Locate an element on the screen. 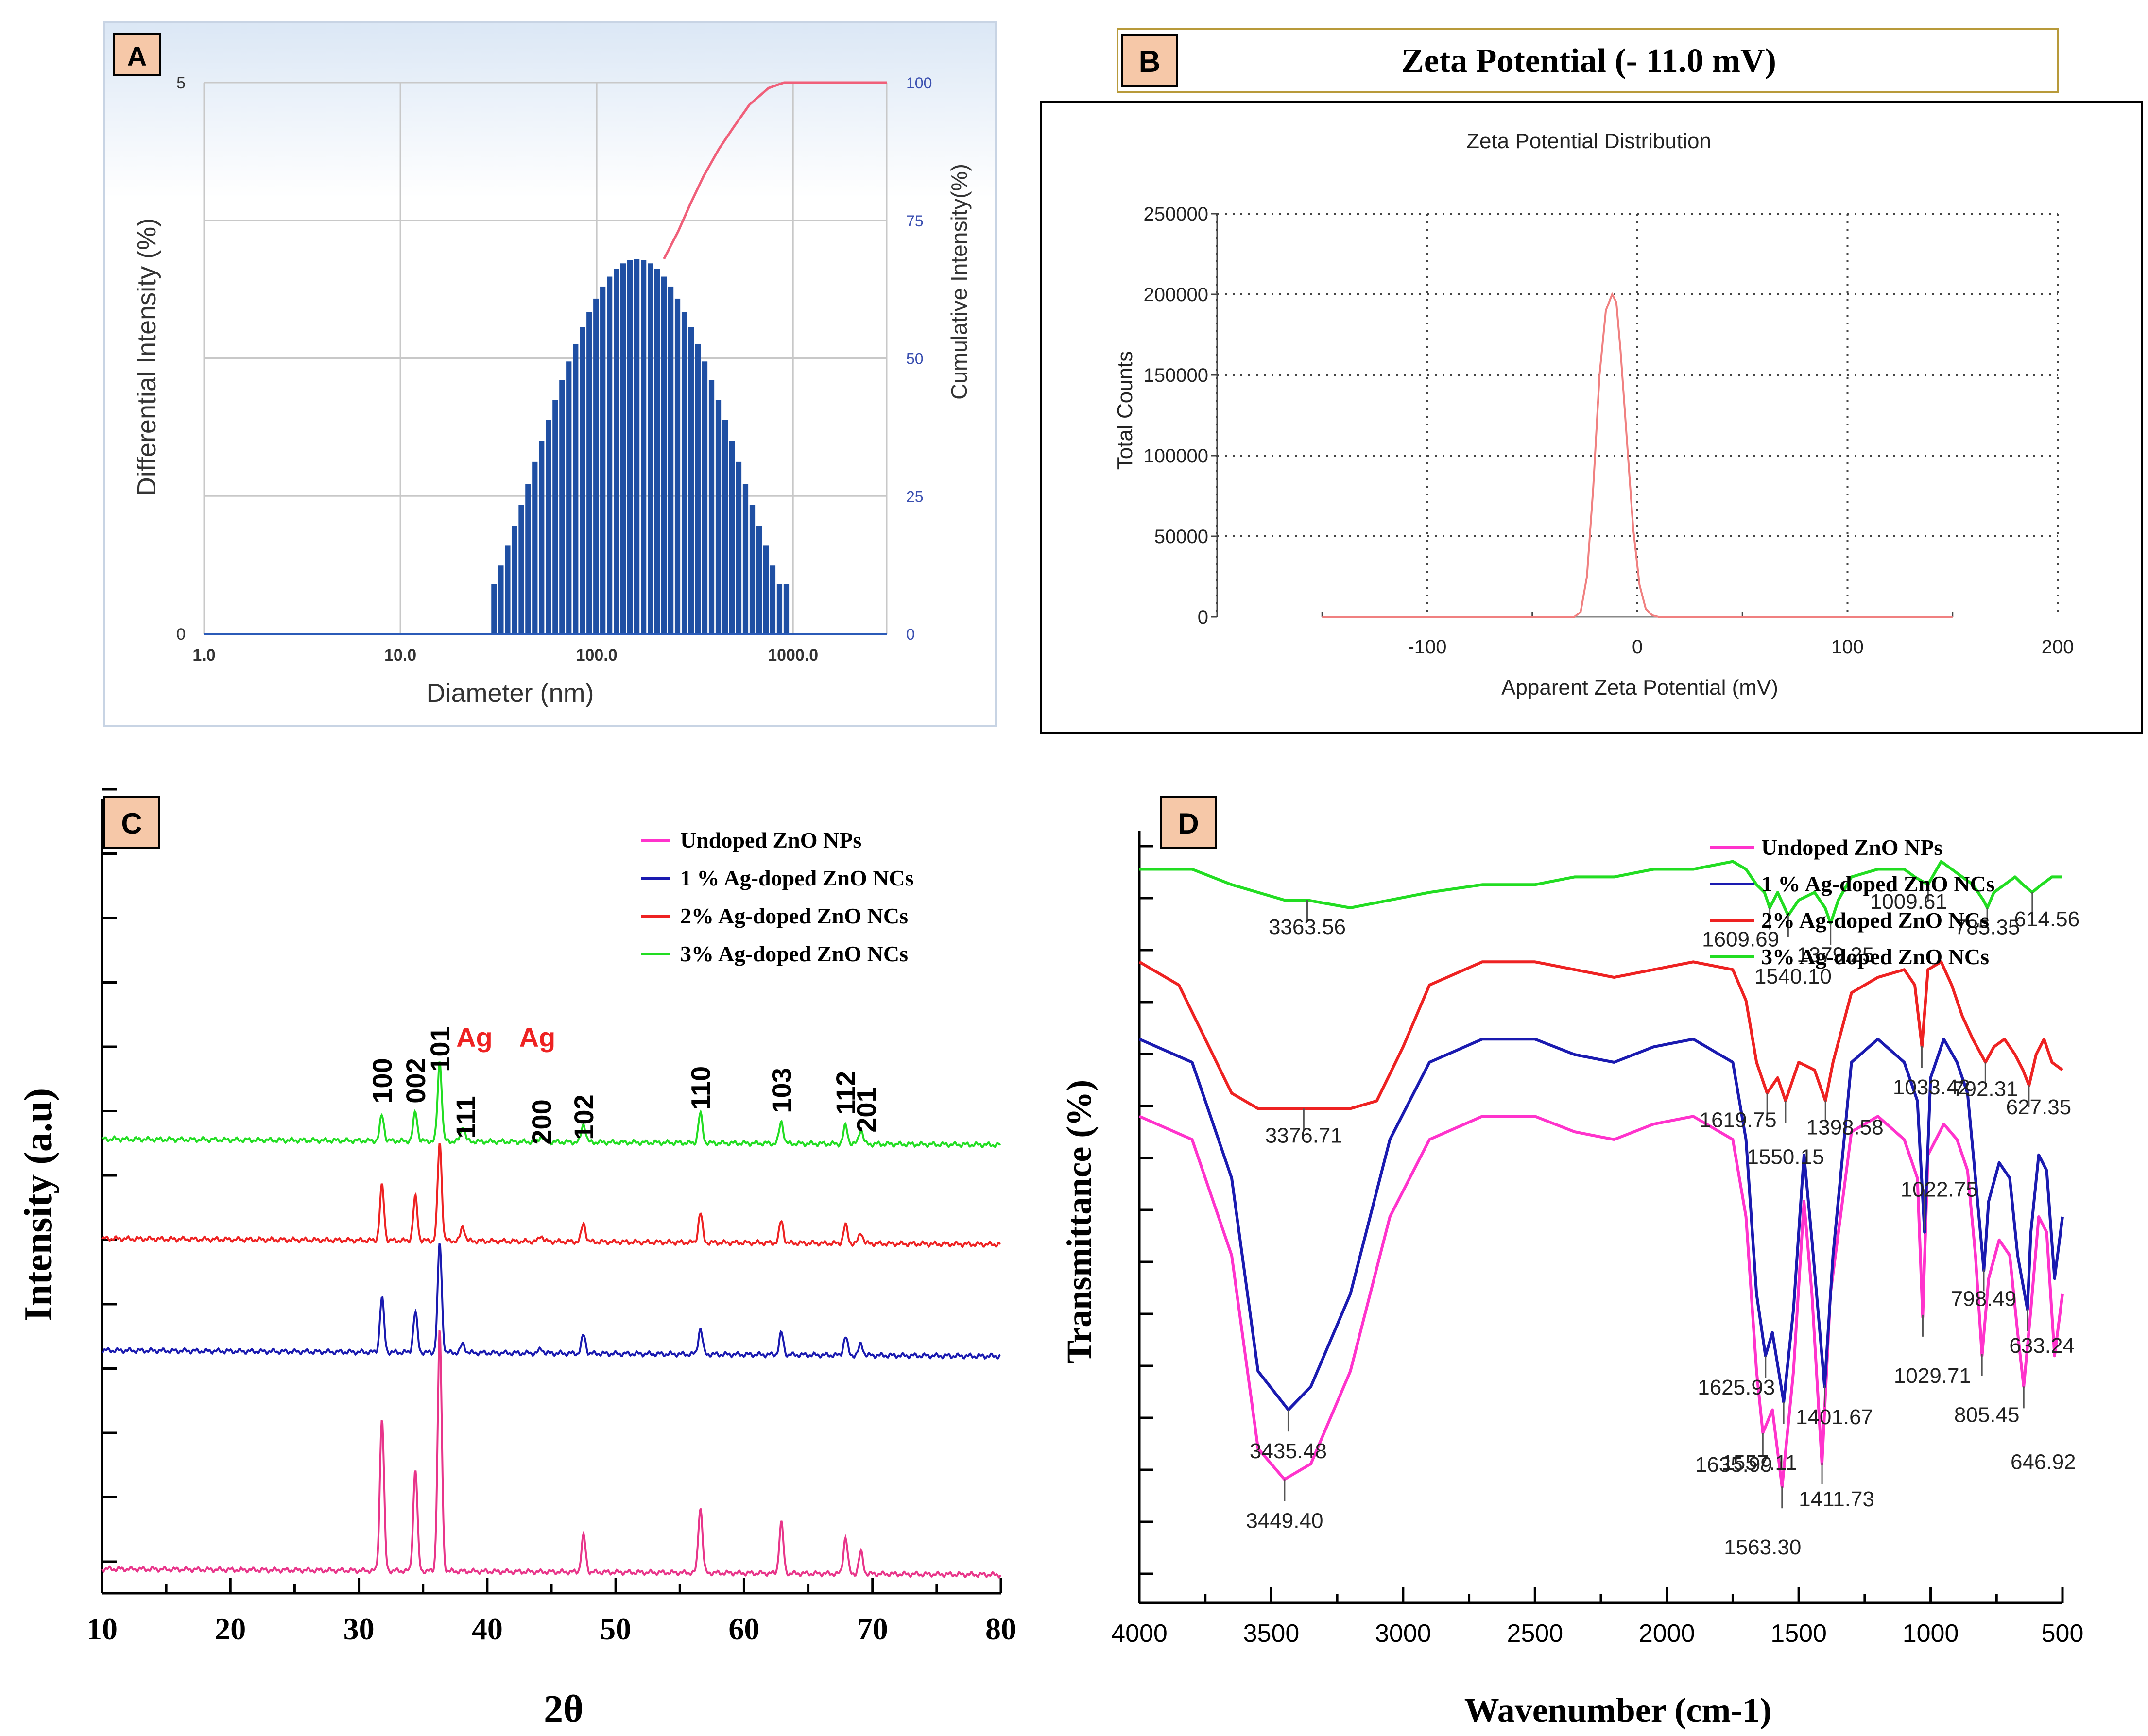  xtick-c-4: 50 is located at coordinates (615, 1629).